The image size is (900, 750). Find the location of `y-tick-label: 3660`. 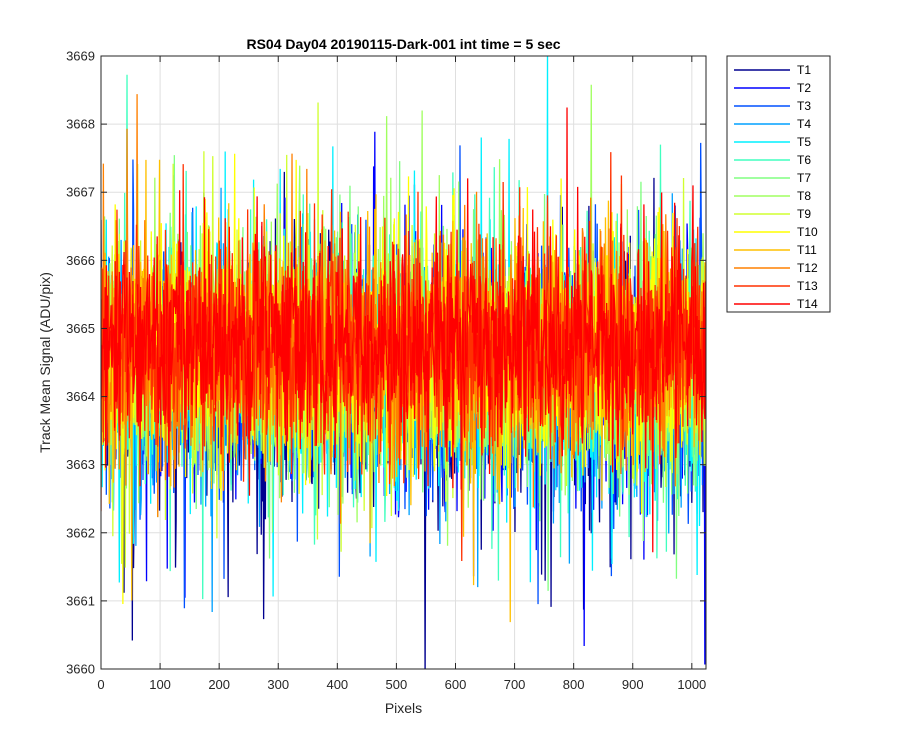

y-tick-label: 3660 is located at coordinates (80, 669).